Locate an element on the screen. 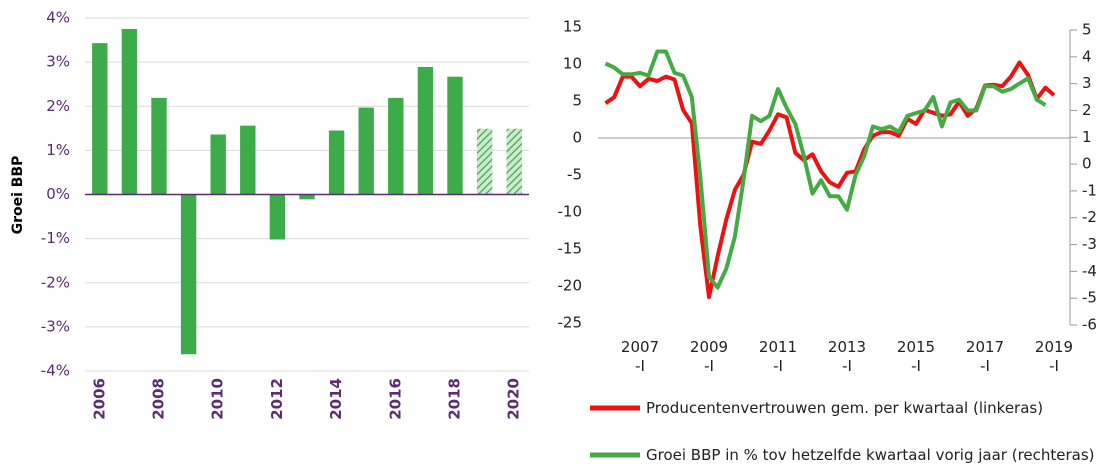  x-tick-label: 2009 -I is located at coordinates (709, 356).